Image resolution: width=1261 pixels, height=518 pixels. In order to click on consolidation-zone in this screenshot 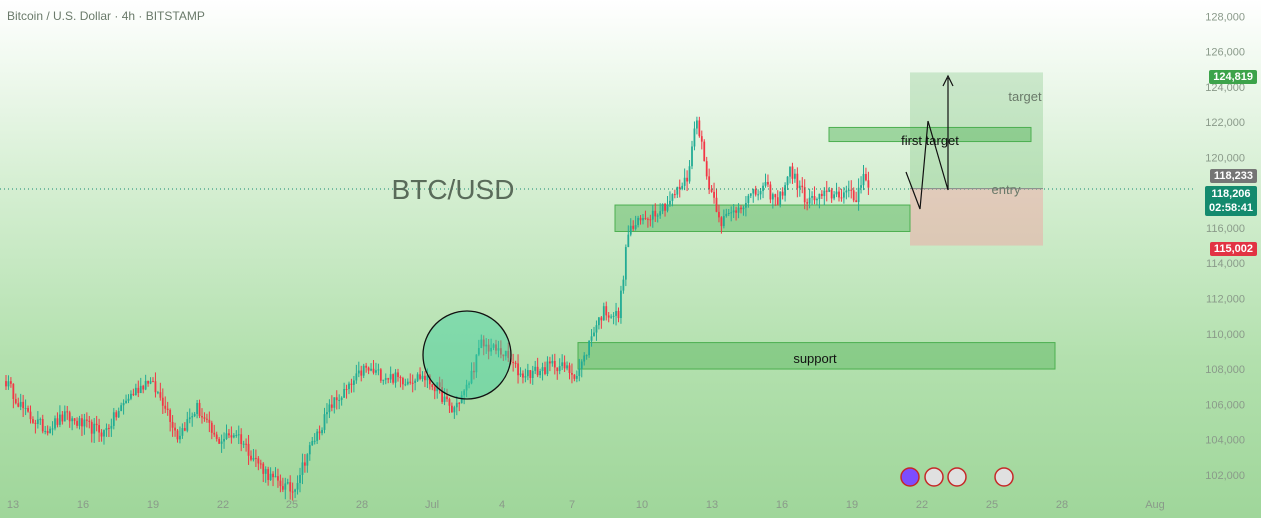, I will do `click(762, 218)`.